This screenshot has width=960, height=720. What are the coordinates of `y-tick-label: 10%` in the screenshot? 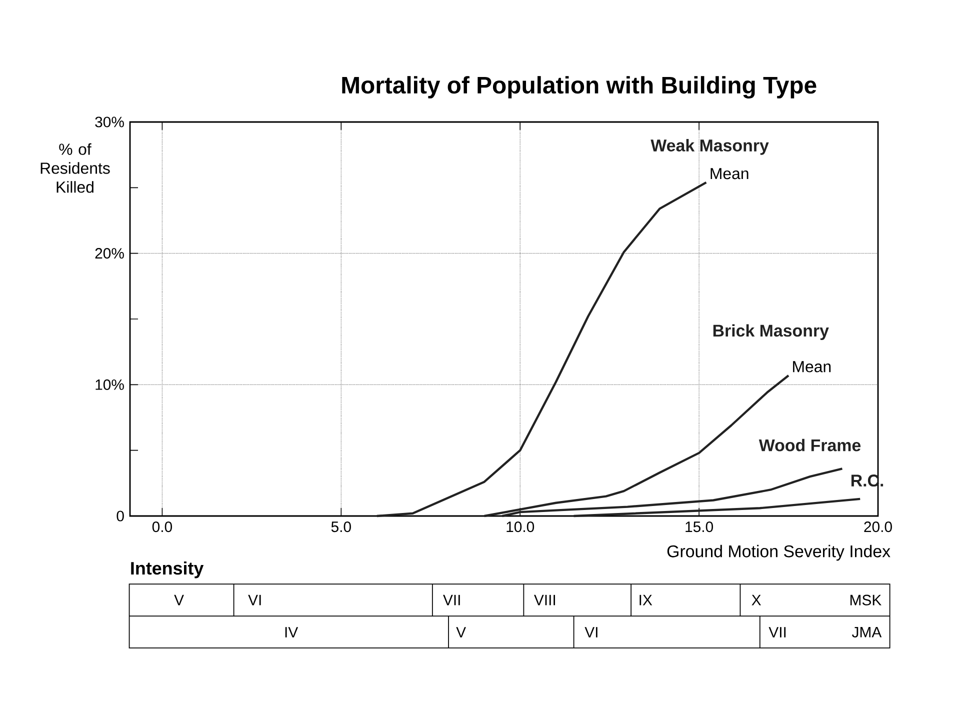 It's located at (110, 384).